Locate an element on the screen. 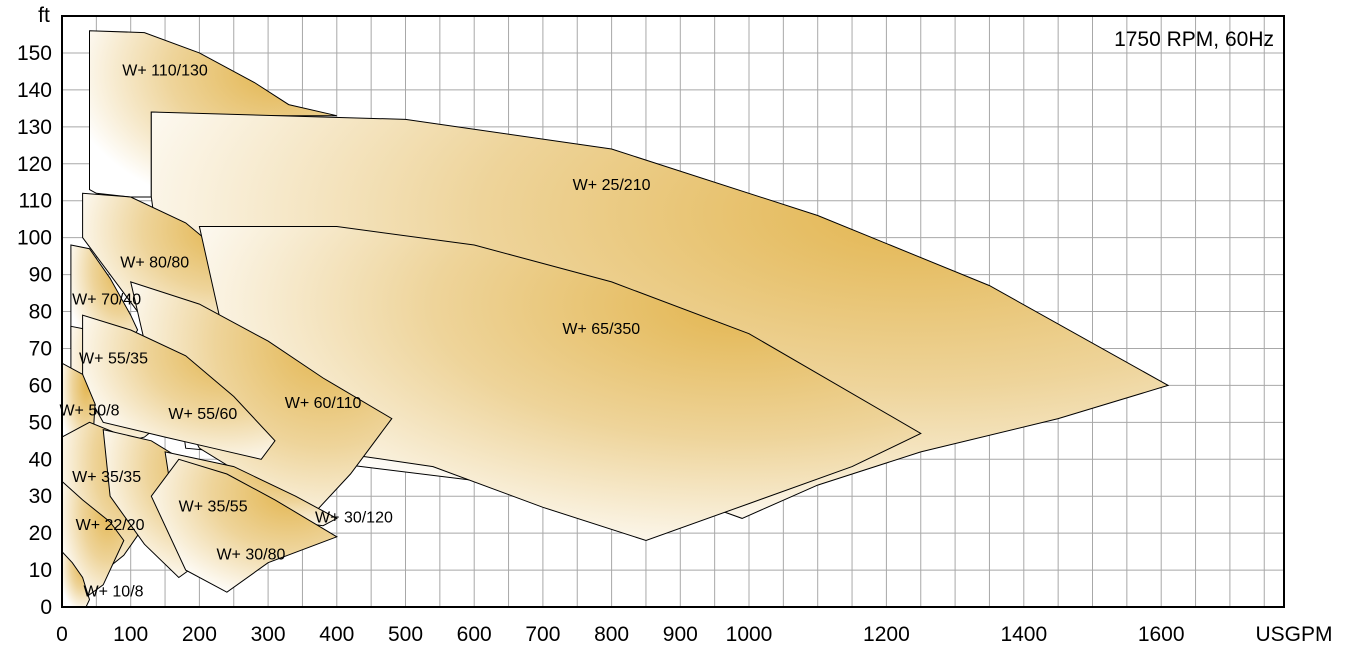 The image size is (1356, 655). x-tick-label: 900 is located at coordinates (680, 634).